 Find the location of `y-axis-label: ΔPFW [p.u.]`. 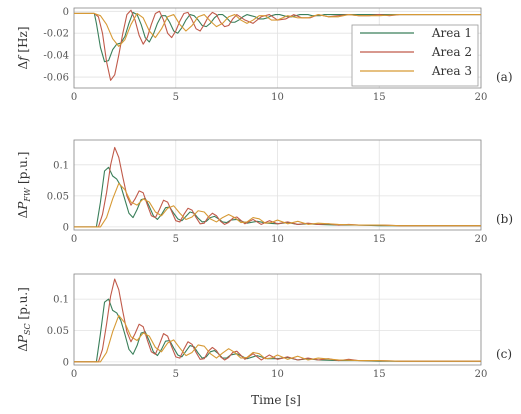

y-axis-label: ΔPFW [p.u.] is located at coordinates (24, 185).